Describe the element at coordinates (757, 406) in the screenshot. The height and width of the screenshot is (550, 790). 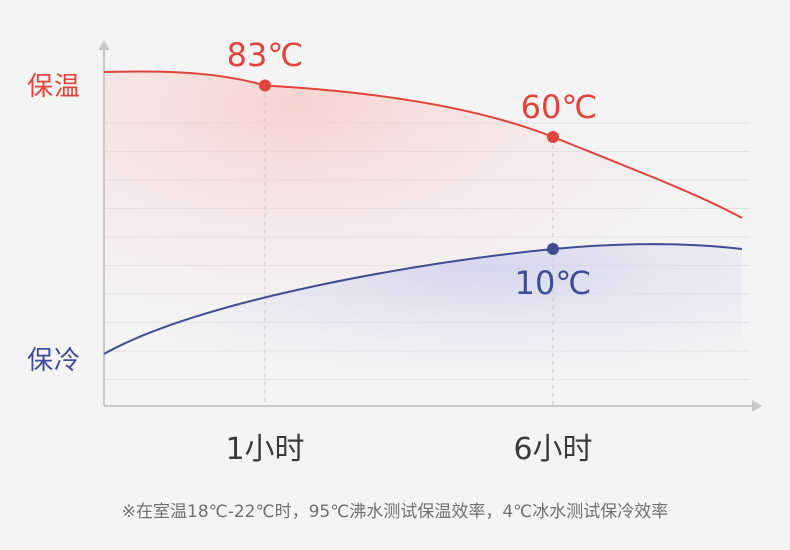
I see `x-axis-arrow` at that location.